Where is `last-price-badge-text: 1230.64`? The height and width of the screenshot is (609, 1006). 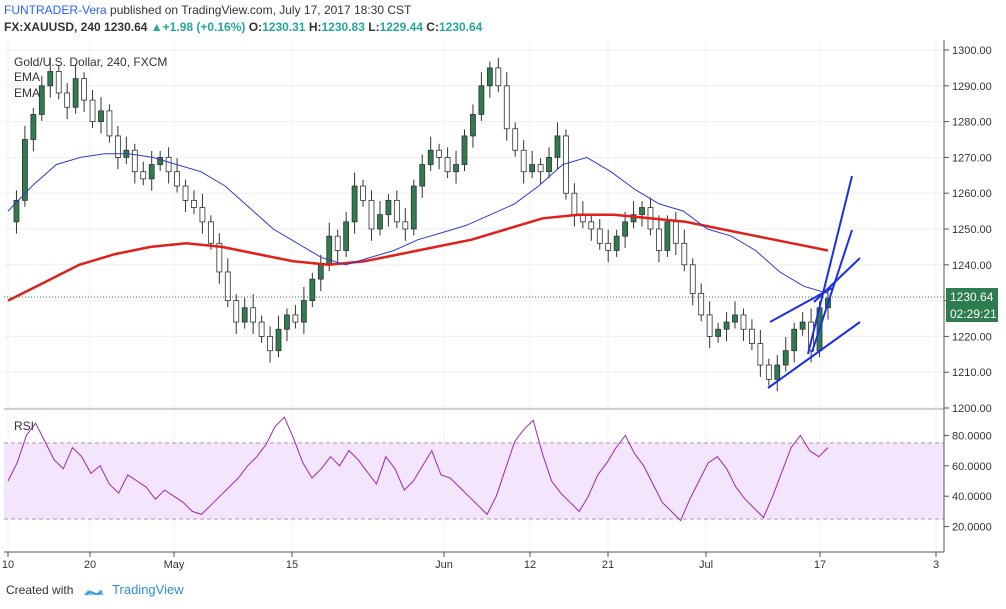 last-price-badge-text: 1230.64 is located at coordinates (972, 297).